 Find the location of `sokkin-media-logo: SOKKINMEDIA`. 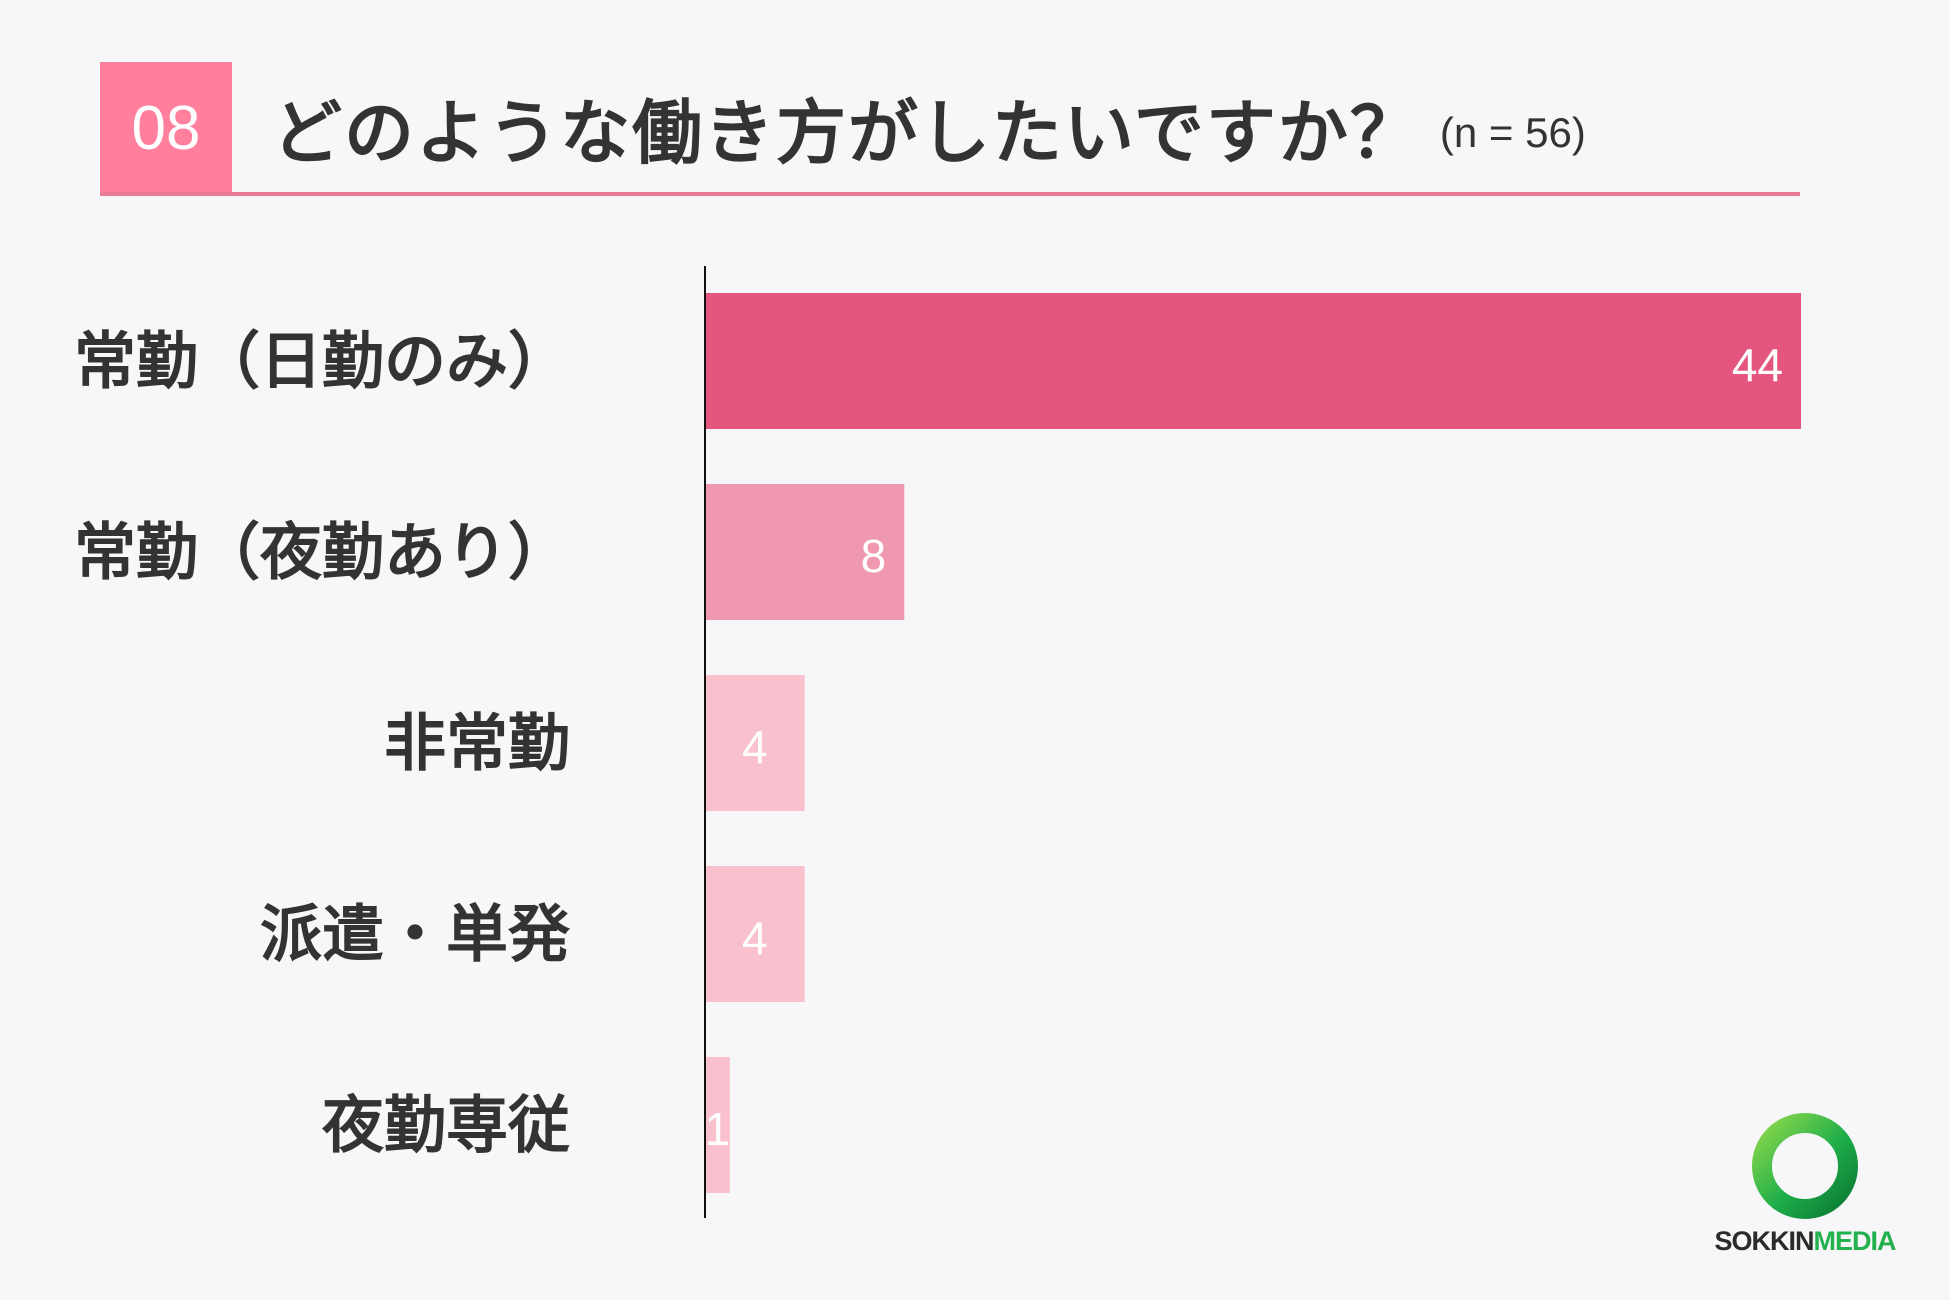

sokkin-media-logo: SOKKINMEDIA is located at coordinates (1805, 1183).